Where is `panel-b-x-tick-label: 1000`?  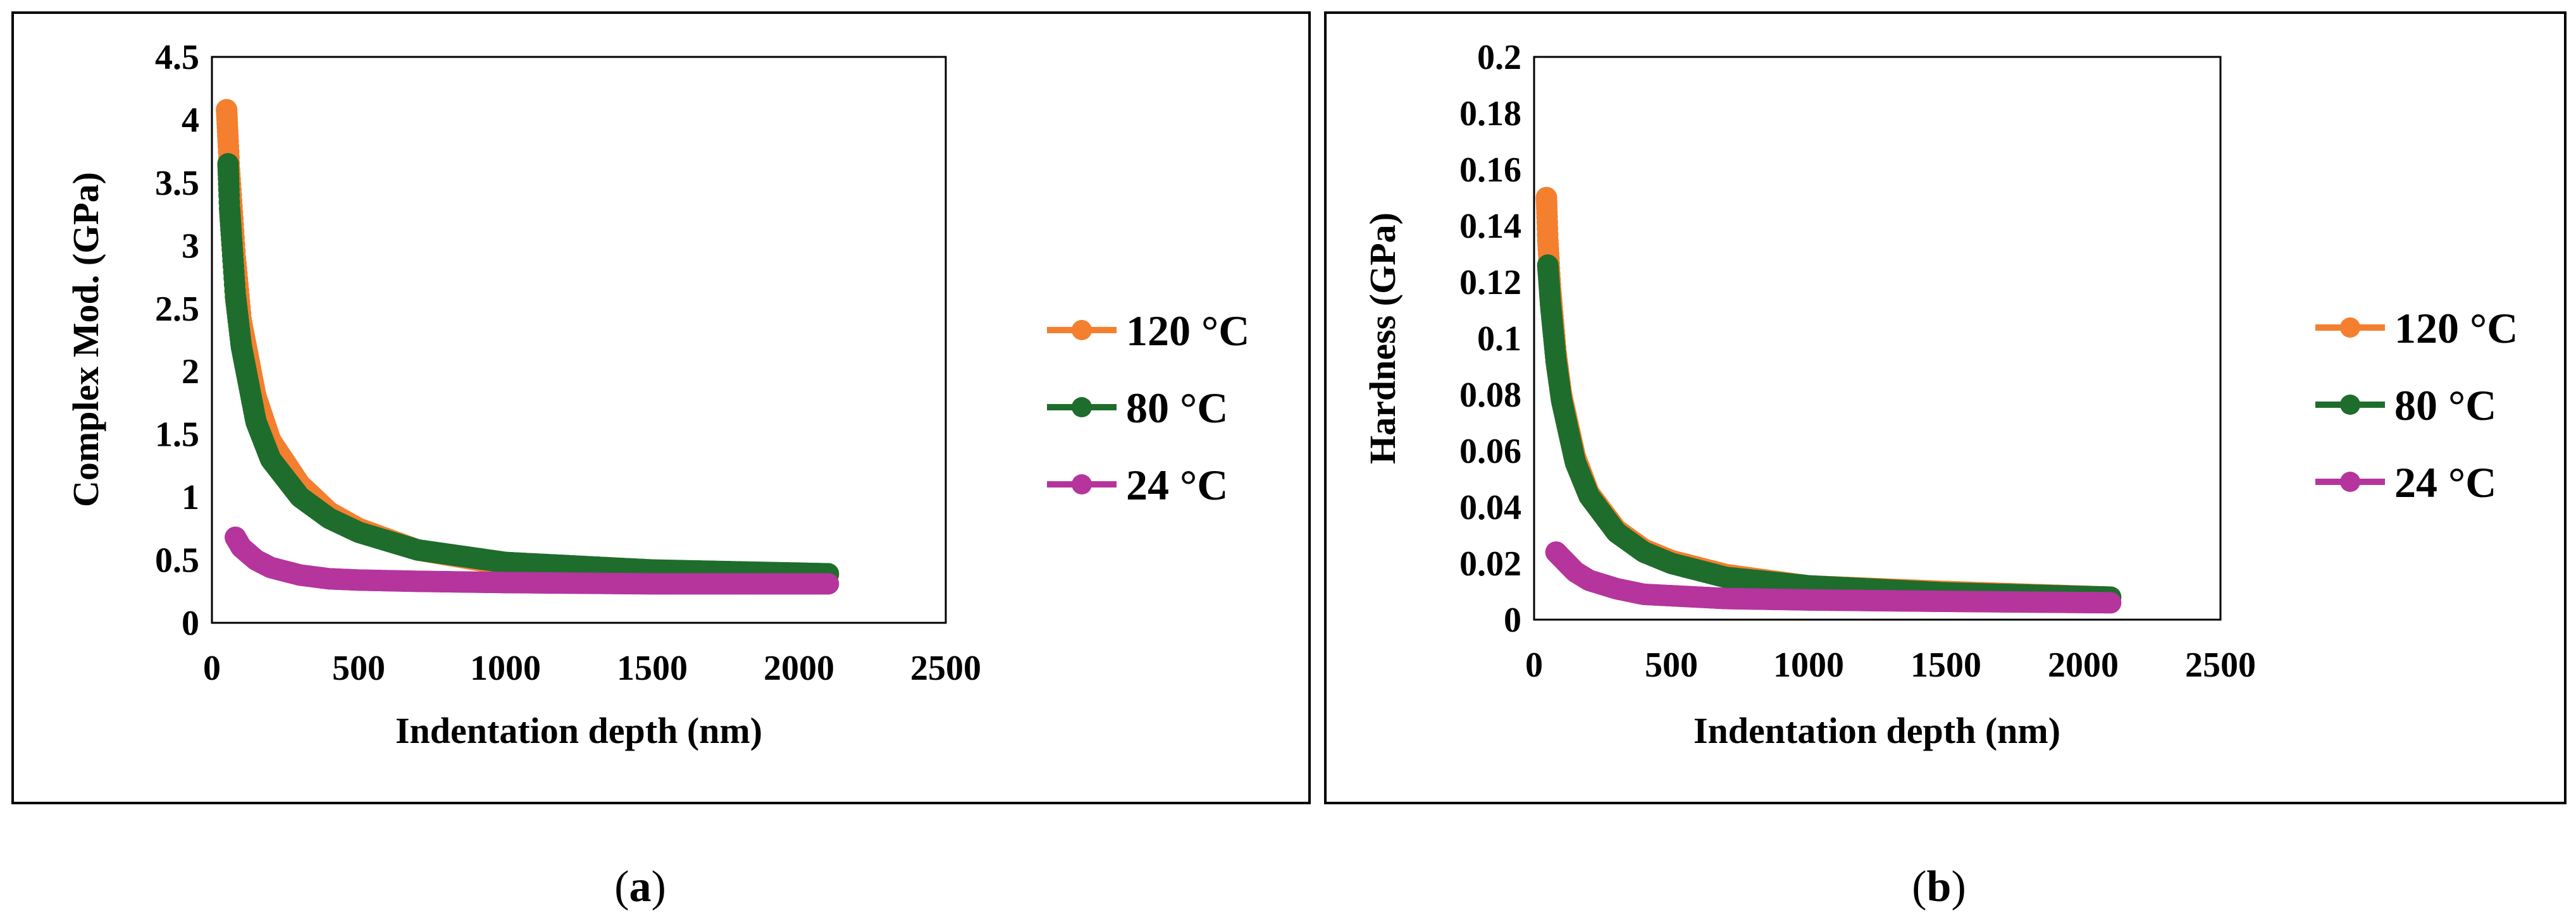 panel-b-x-tick-label: 1000 is located at coordinates (1808, 665).